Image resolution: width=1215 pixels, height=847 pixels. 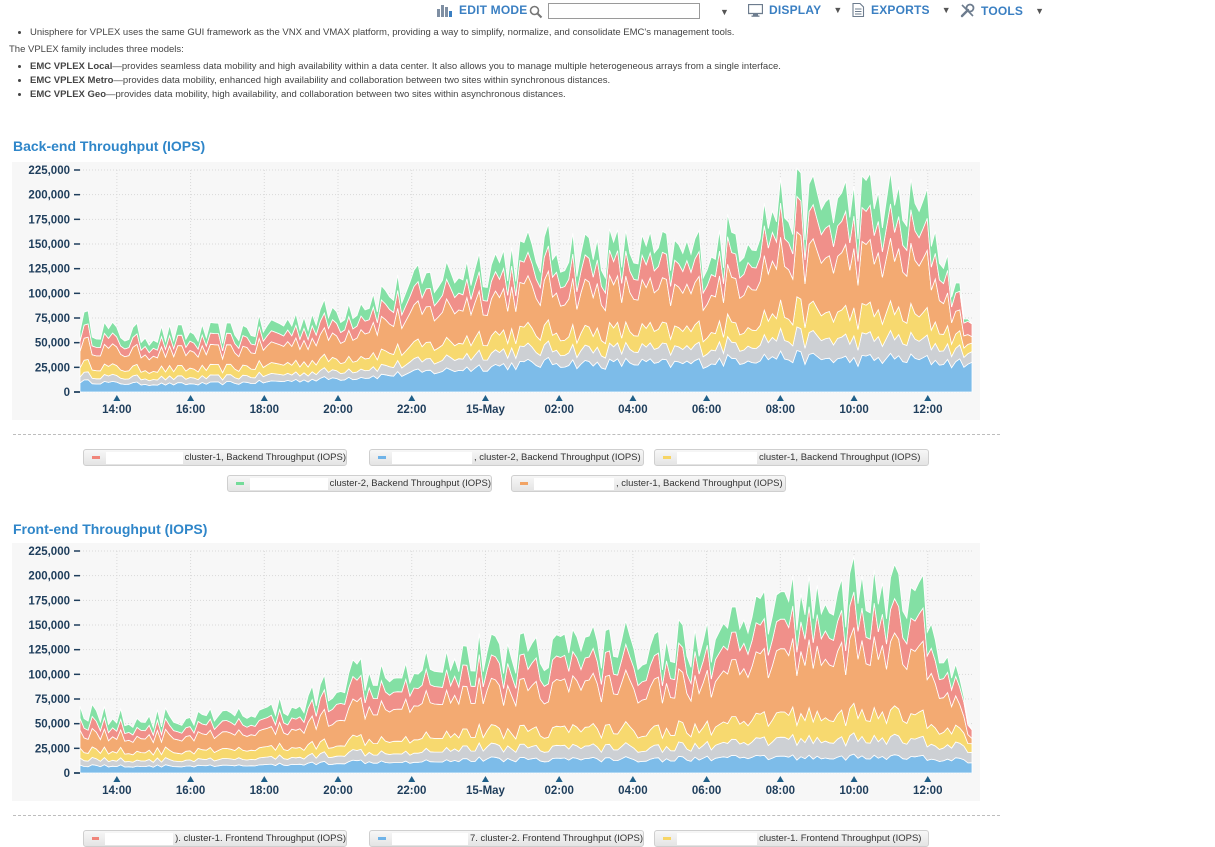 What do you see at coordinates (410, 483) in the screenshot?
I see `legend-label: cluster-2, Backend Throughput (IOPS)` at bounding box center [410, 483].